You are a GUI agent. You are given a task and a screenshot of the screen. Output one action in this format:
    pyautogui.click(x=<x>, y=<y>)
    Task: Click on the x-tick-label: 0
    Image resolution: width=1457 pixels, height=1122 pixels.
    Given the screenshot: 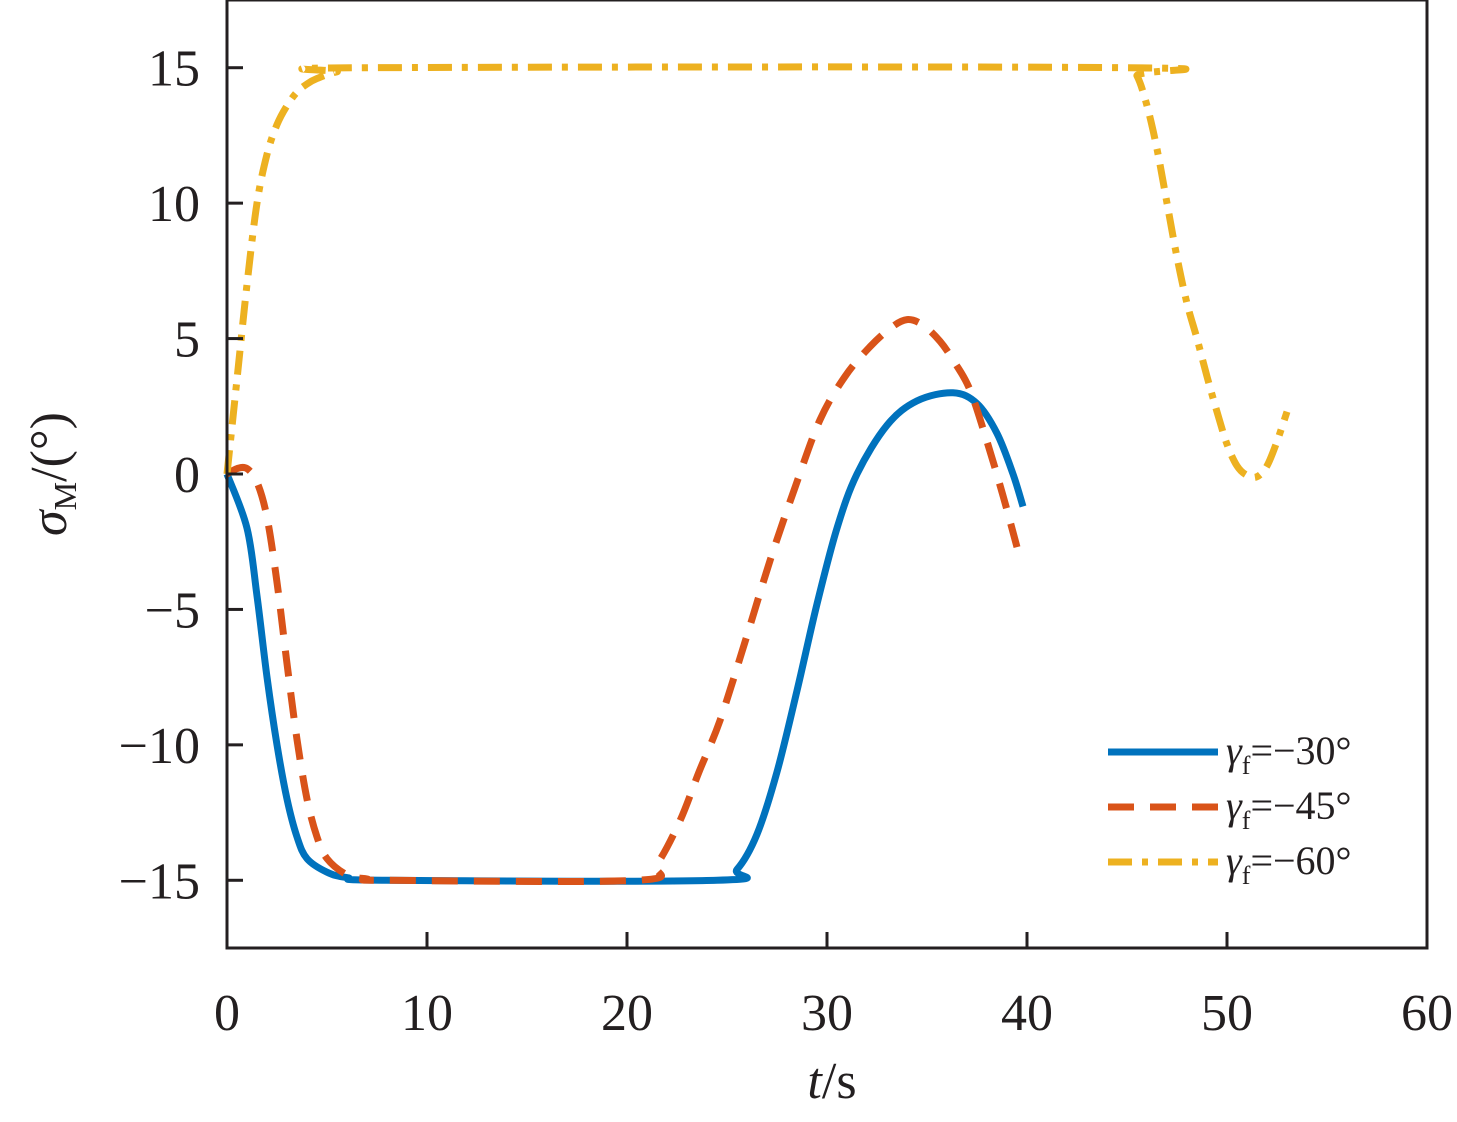 What is the action you would take?
    pyautogui.click(x=227, y=1013)
    